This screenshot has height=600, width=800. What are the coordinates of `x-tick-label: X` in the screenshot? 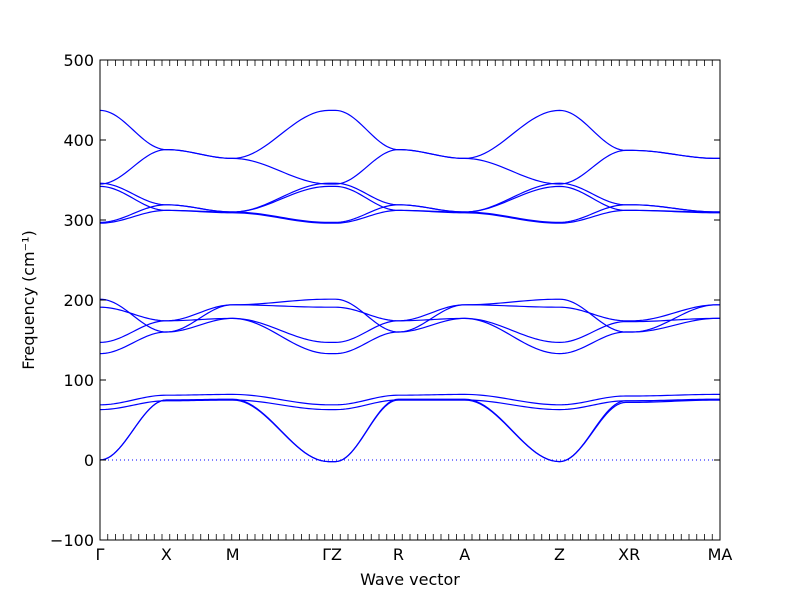 It's located at (166, 554).